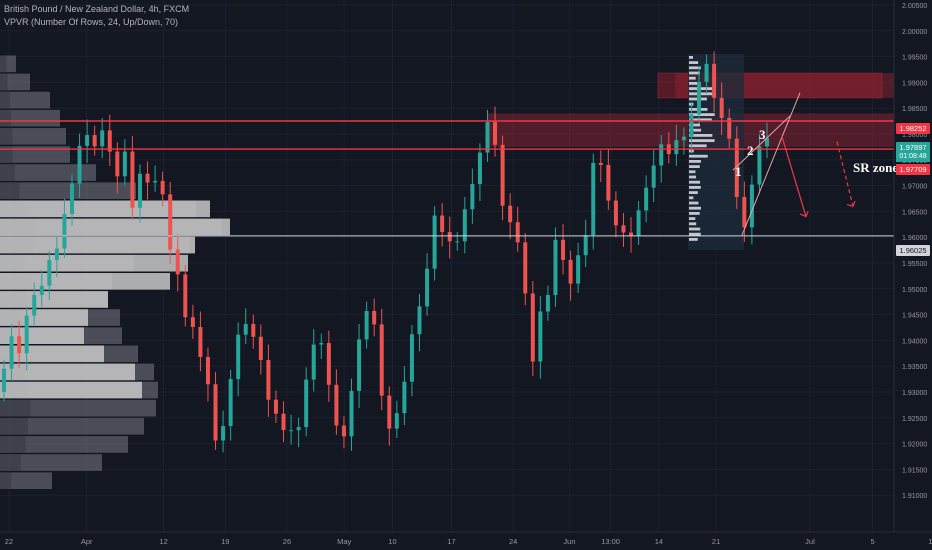 The width and height of the screenshot is (932, 550). I want to click on price-tick-label: 1.99500, so click(914, 58).